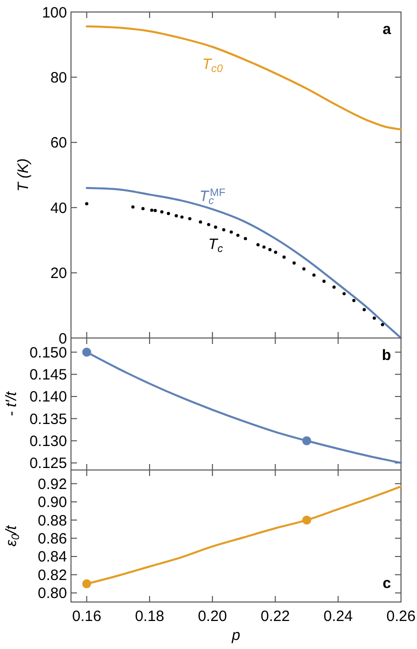 This screenshot has height=649, width=417. What do you see at coordinates (54, 13) in the screenshot?
I see `y-tick-label: 100` at bounding box center [54, 13].